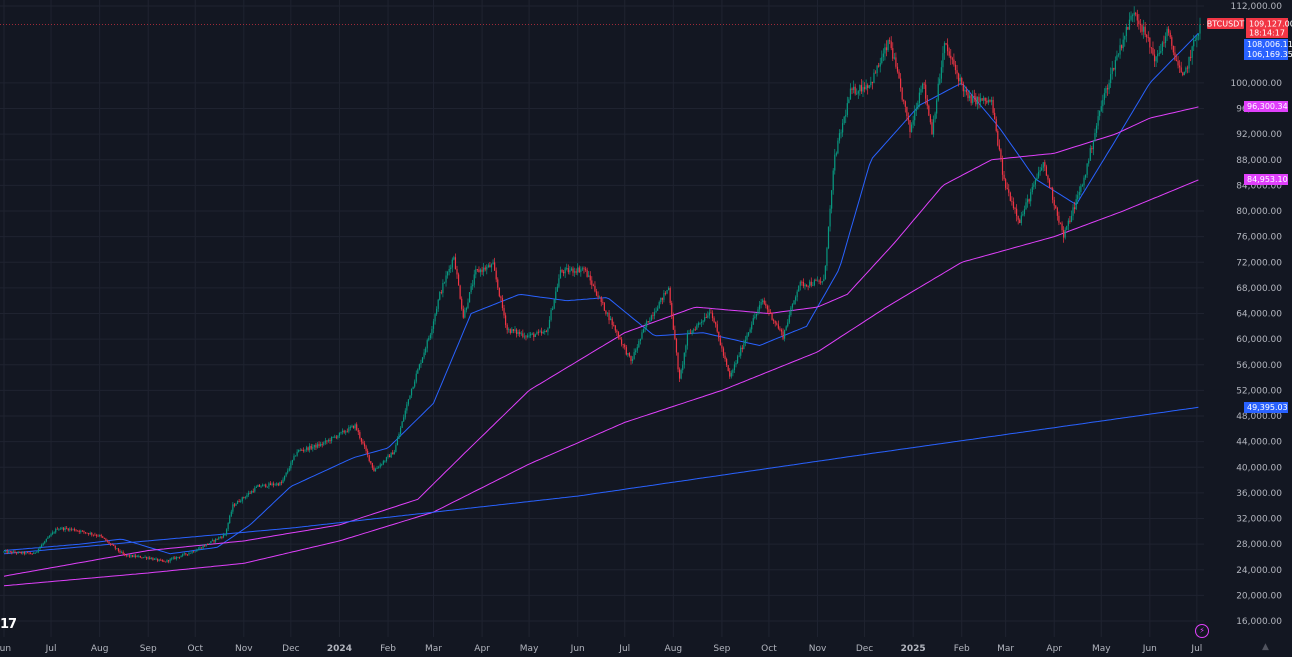 Image resolution: width=1292 pixels, height=657 pixels. Describe the element at coordinates (1265, 647) in the screenshot. I see `caret-up-icon: ▲` at that location.